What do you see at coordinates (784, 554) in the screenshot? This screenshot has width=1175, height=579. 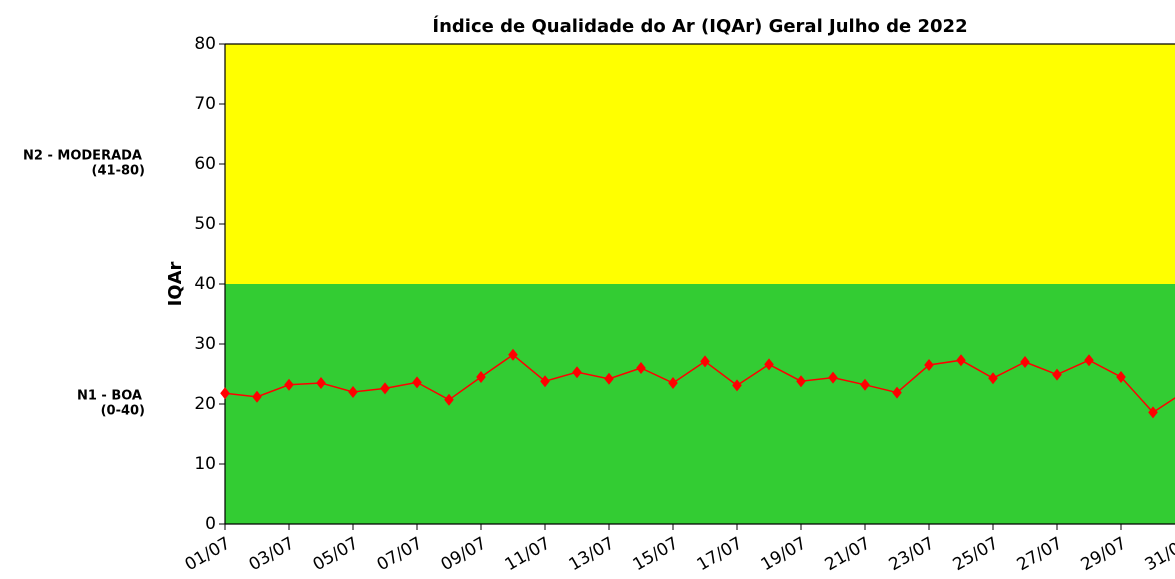 I see `x-tick-label: 19/07` at bounding box center [784, 554].